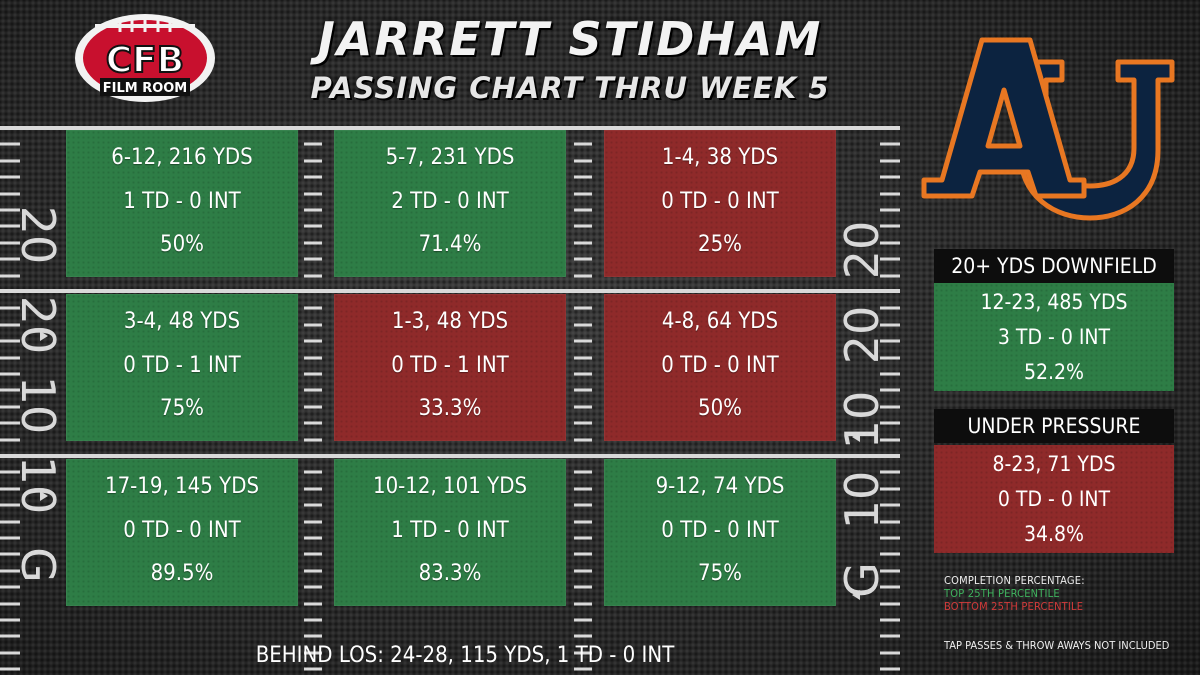 The image size is (1200, 675). I want to click on zone-comp-pct: 89.5%, so click(182, 573).